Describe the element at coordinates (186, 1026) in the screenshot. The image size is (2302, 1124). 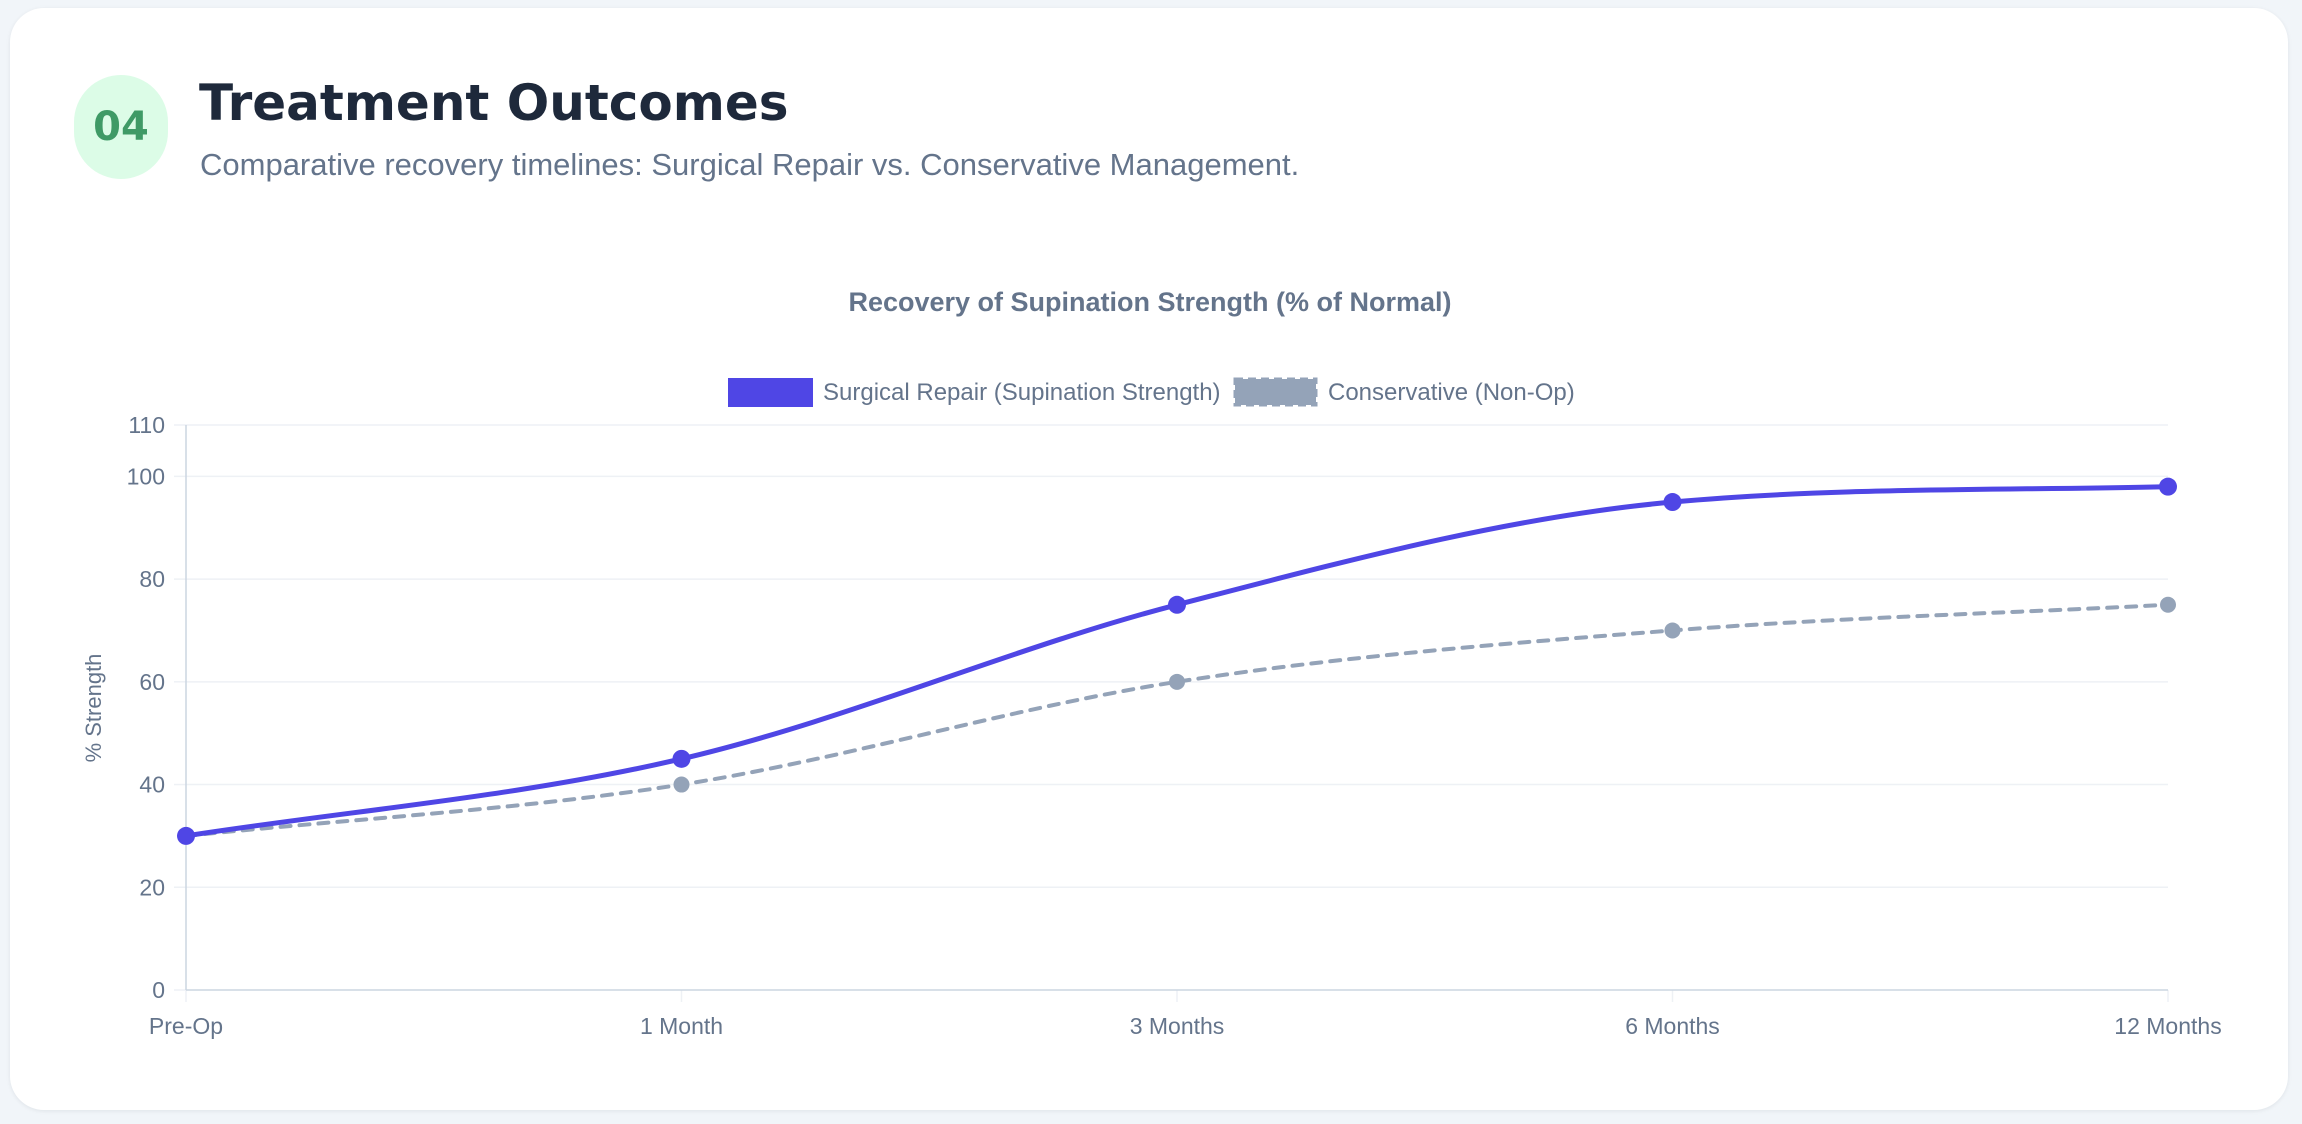
I see `x-tick-label-0: Pre-Op` at that location.